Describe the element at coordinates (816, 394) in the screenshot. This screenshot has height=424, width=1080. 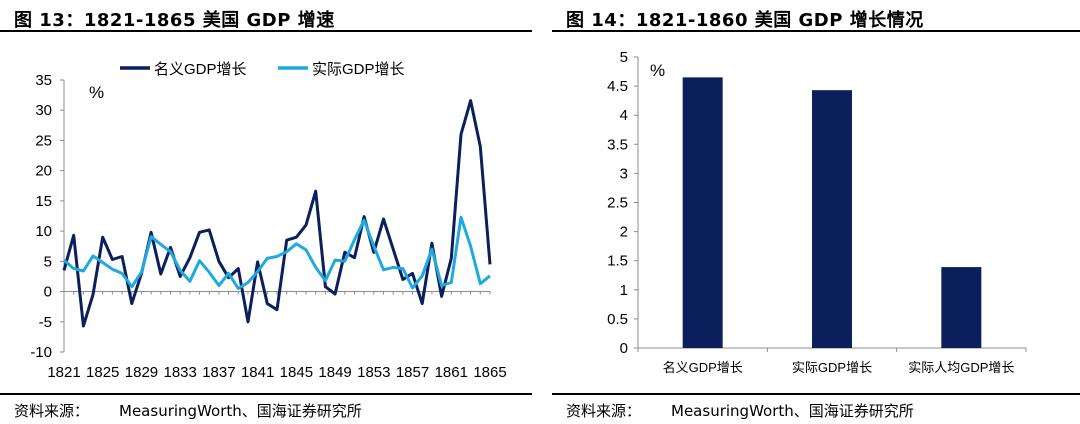
I see `figure-14-bottom-rule` at that location.